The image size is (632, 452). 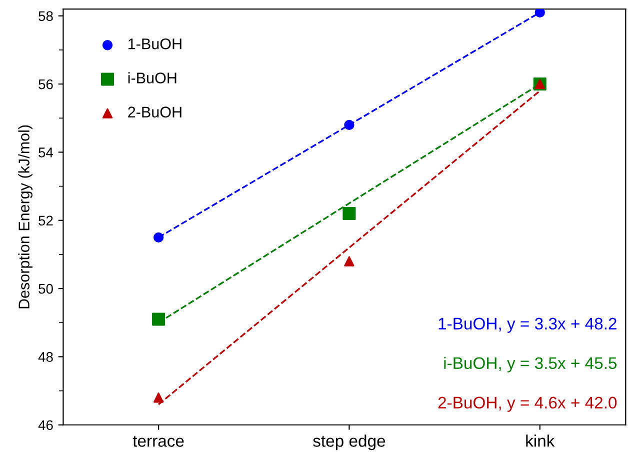 I want to click on y-tick-label: 48, so click(x=45, y=357).